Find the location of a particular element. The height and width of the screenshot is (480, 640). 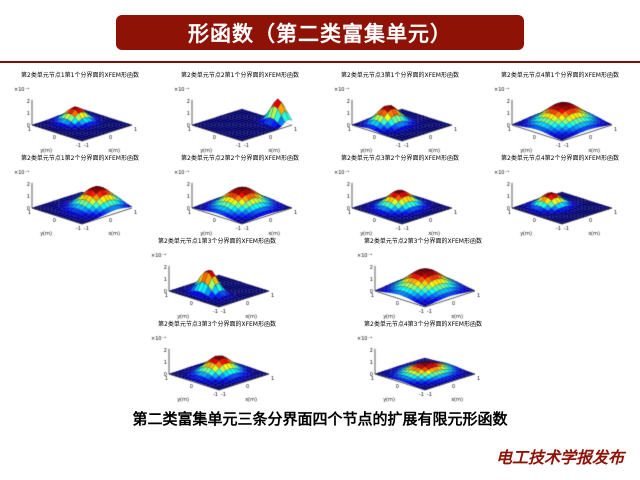

divider-line is located at coordinates (320, 62).